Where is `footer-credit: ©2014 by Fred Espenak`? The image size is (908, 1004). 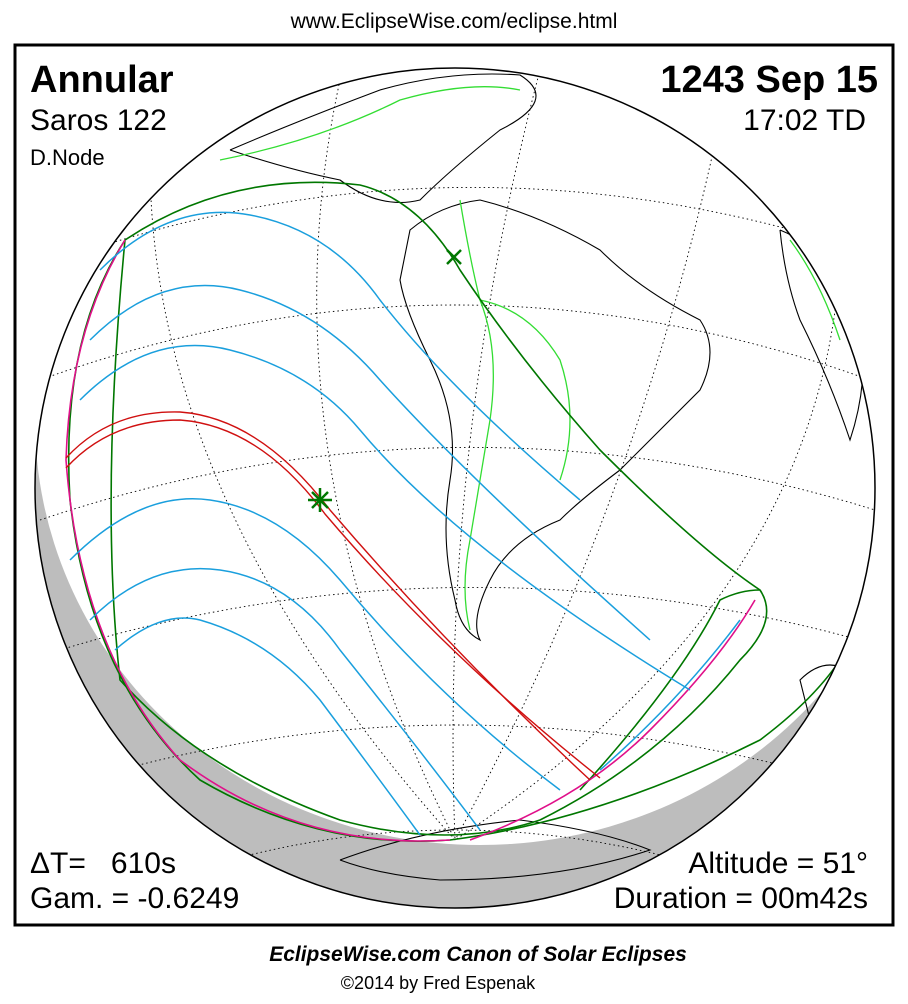
footer-credit: ©2014 by Fred Espenak is located at coordinates (438, 983).